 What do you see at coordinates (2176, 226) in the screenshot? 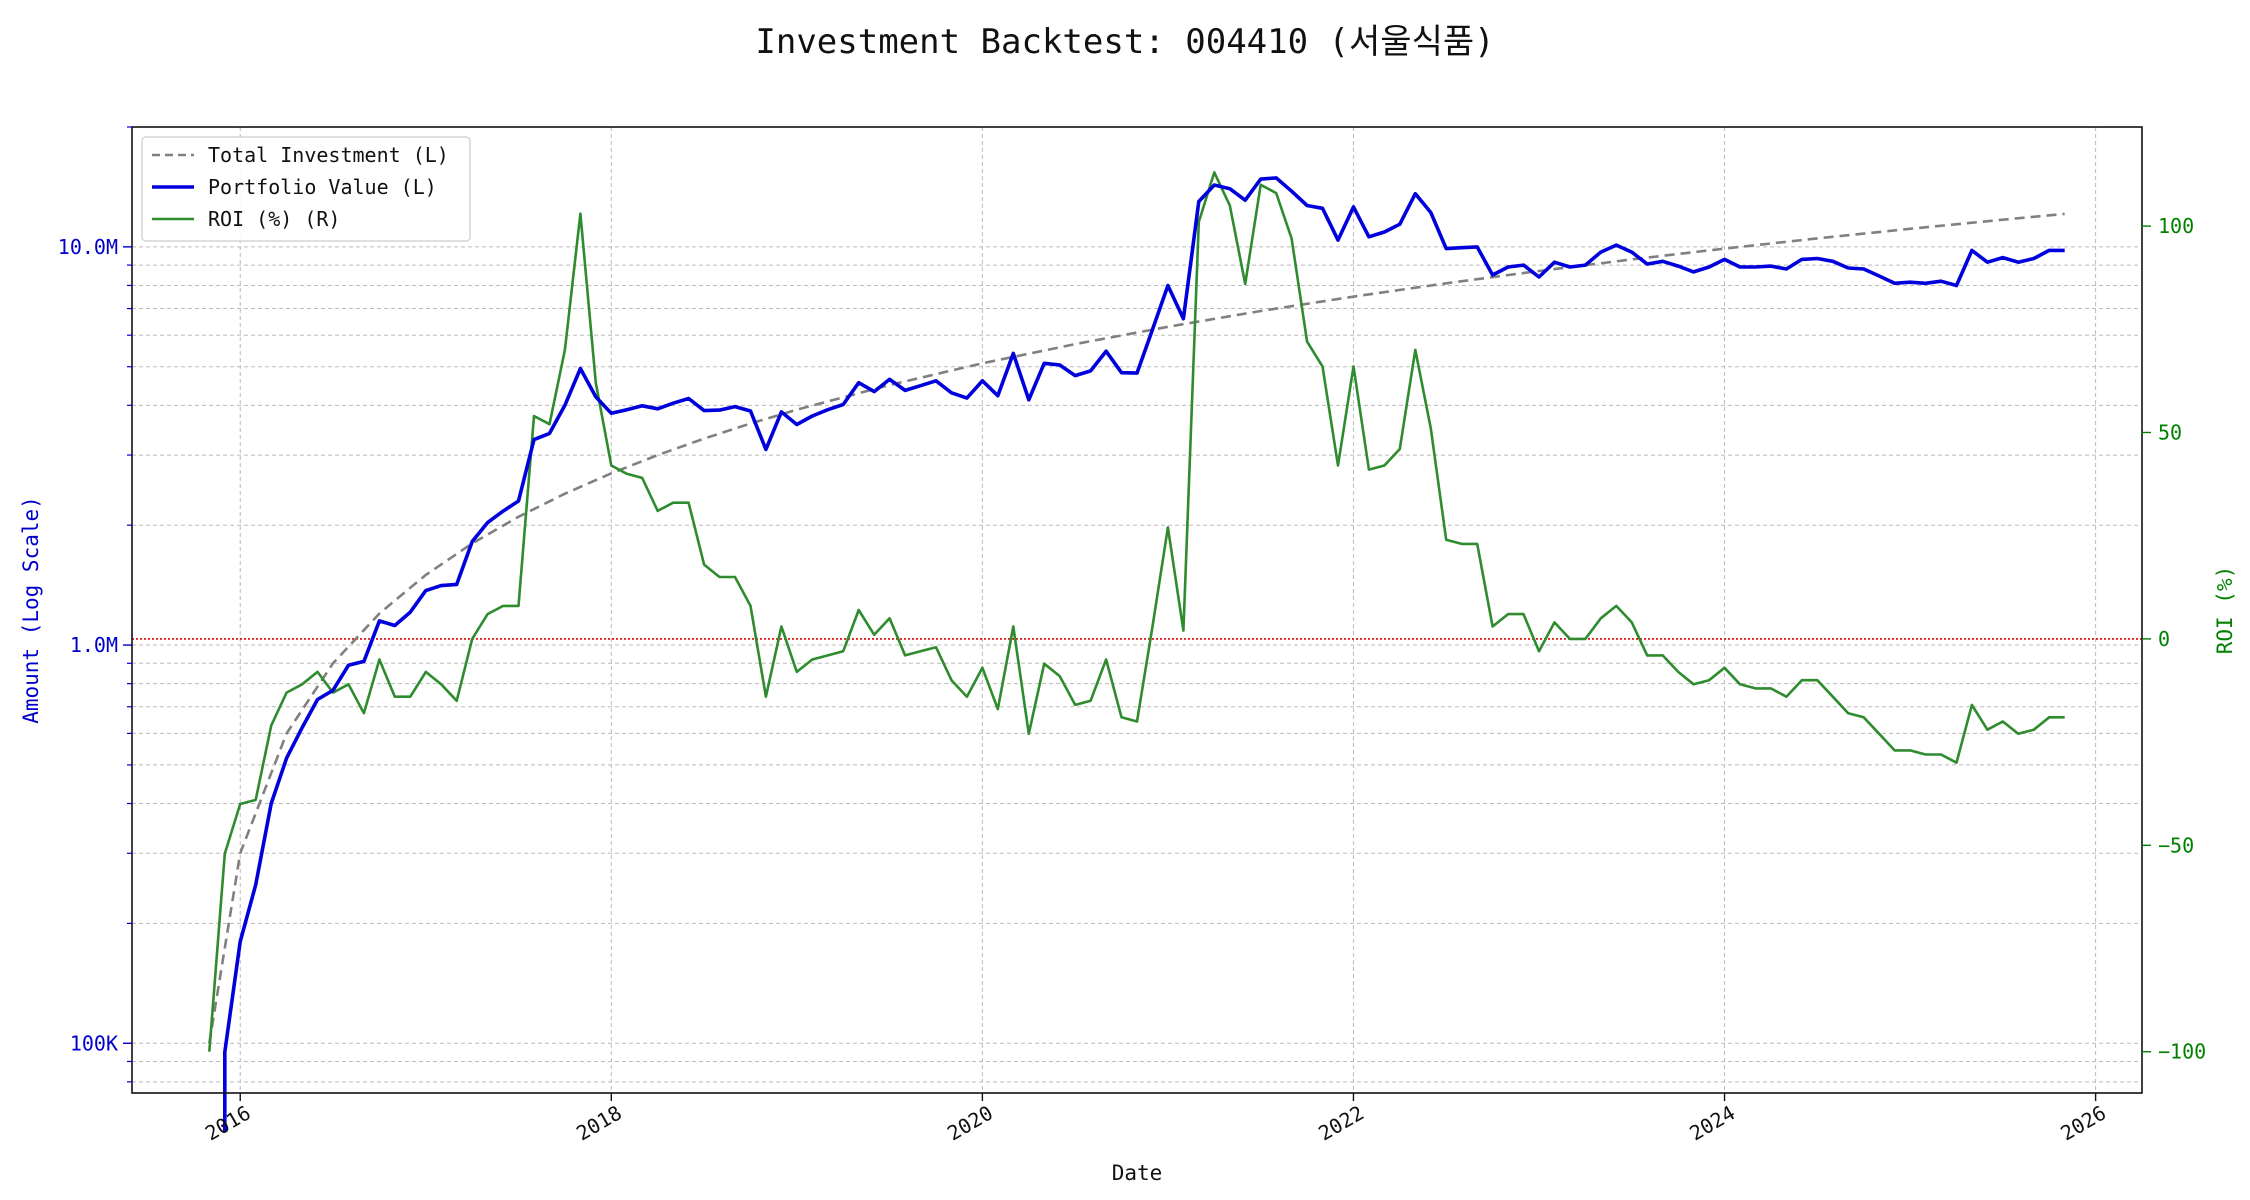
I see `right-tick-label: 100` at bounding box center [2176, 226].